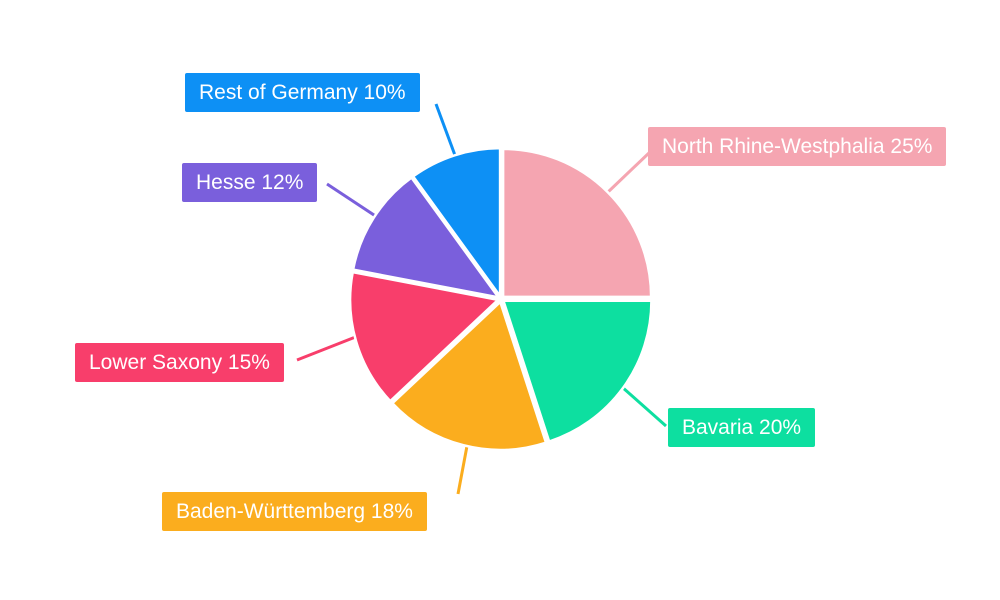 Image resolution: width=1000 pixels, height=600 pixels. What do you see at coordinates (302, 92) in the screenshot?
I see `slice-label-rest-of-germany: Rest of Germany 10%` at bounding box center [302, 92].